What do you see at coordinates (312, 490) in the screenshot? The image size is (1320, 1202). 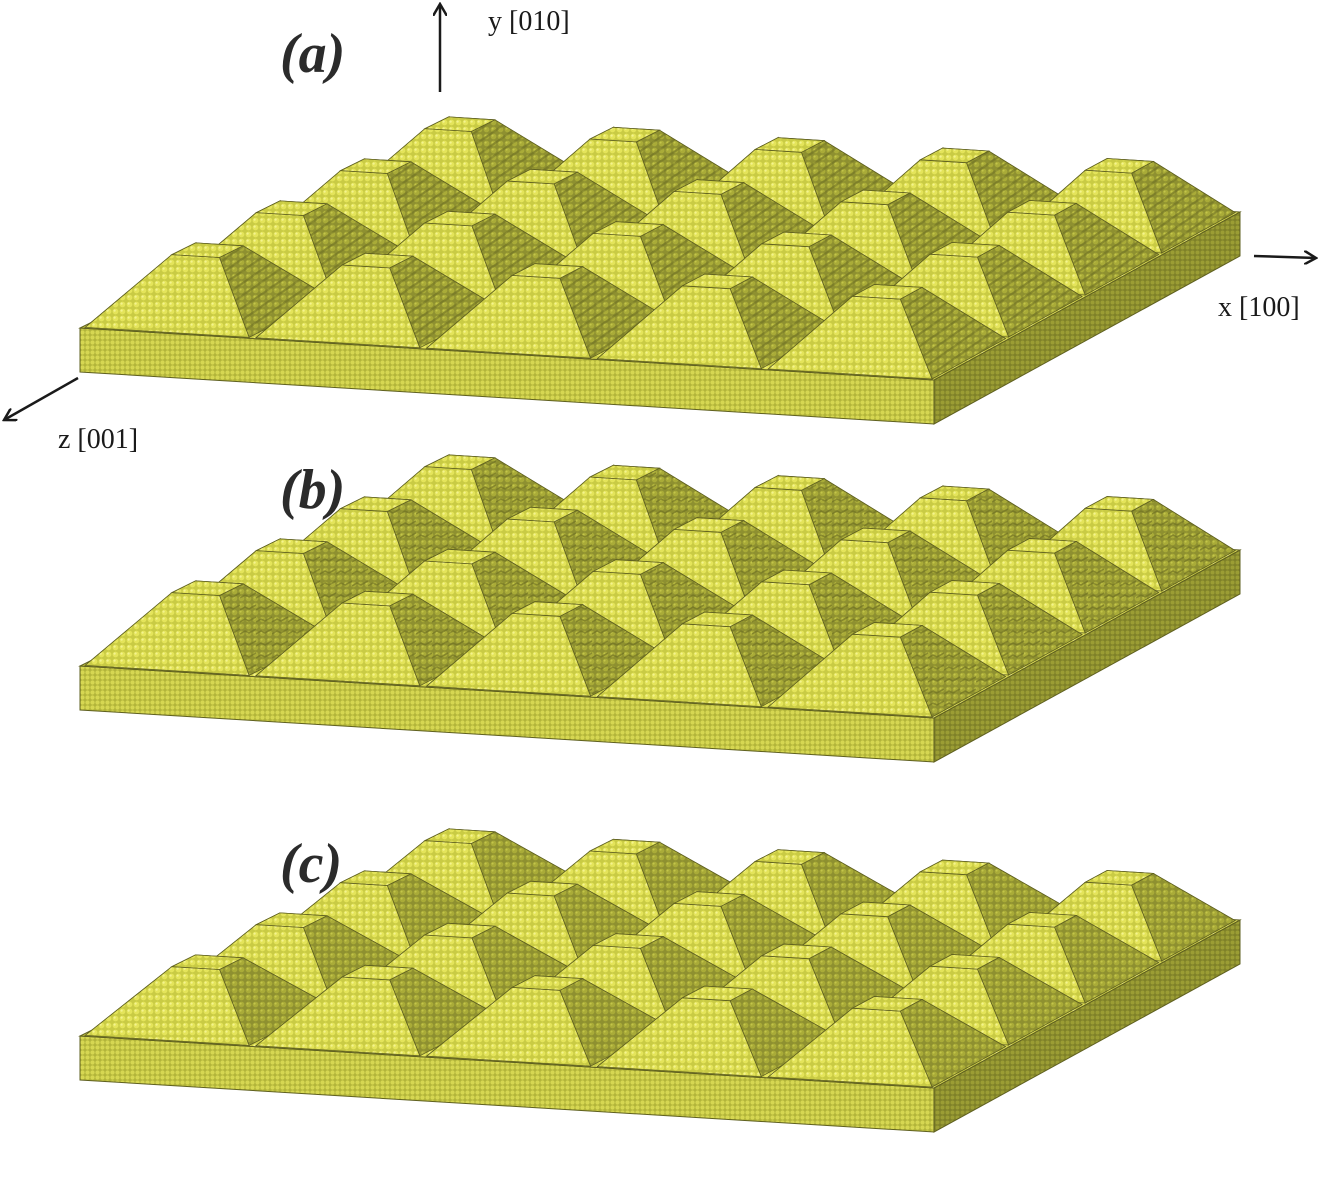 I see `panel-label-b: (b)` at bounding box center [312, 490].